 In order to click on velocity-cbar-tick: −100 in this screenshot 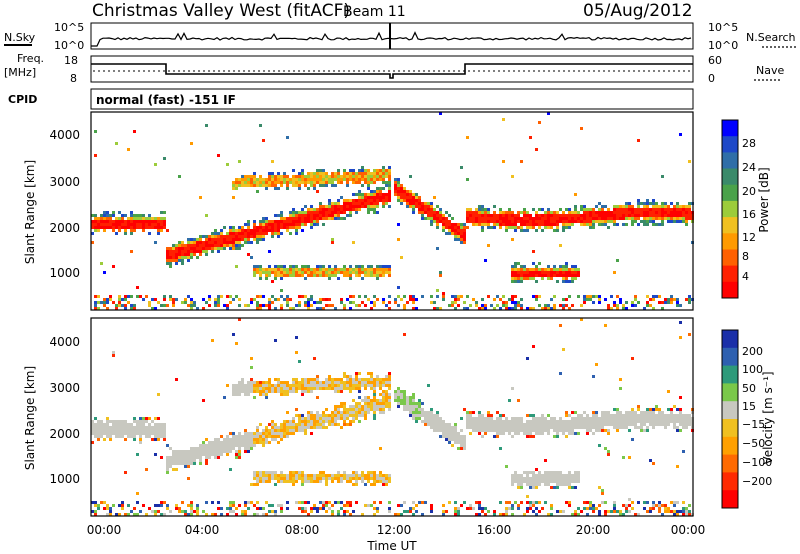, I will do `click(757, 462)`.